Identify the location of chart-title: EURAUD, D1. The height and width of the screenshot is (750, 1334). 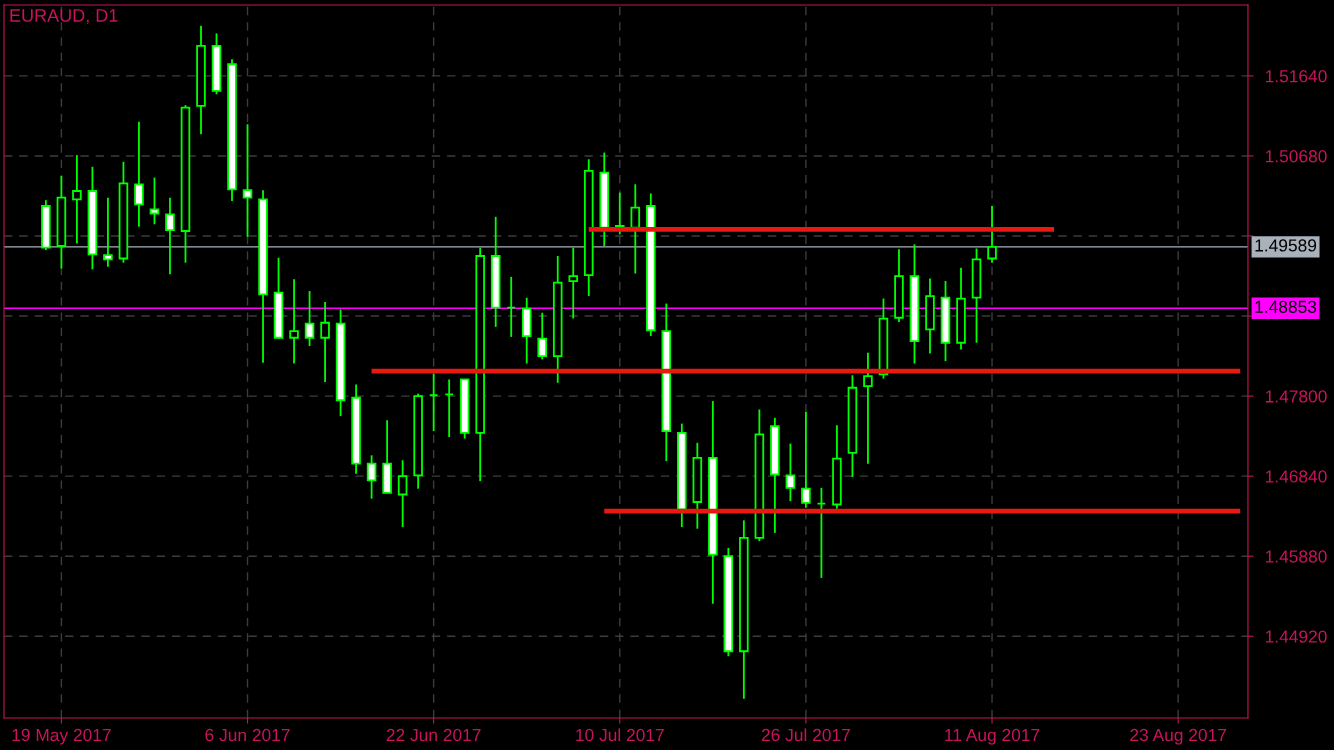
(64, 16).